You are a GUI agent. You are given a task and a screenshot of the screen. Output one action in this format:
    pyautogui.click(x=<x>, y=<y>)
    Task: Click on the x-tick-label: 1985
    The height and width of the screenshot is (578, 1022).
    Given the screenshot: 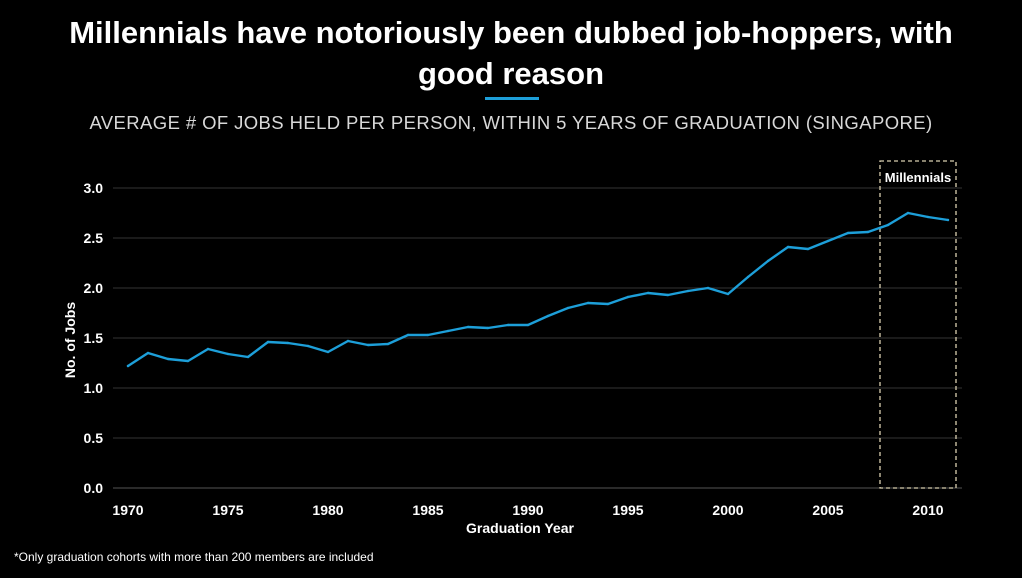 What is the action you would take?
    pyautogui.click(x=427, y=510)
    